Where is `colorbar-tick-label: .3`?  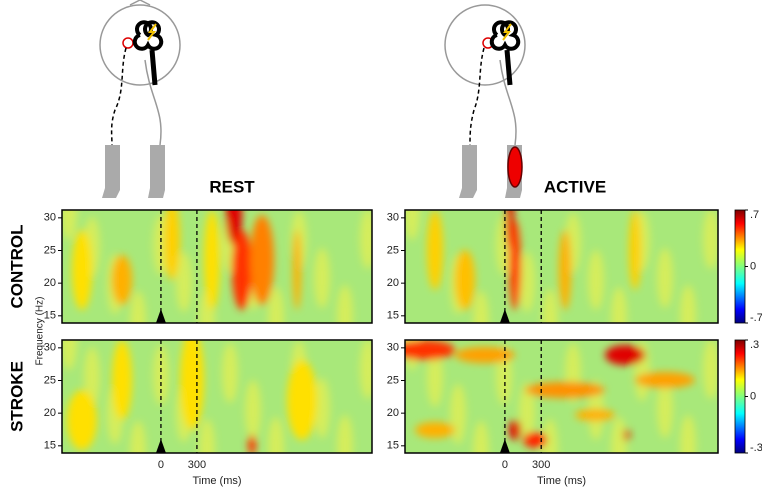 colorbar-tick-label: .3 is located at coordinates (754, 345).